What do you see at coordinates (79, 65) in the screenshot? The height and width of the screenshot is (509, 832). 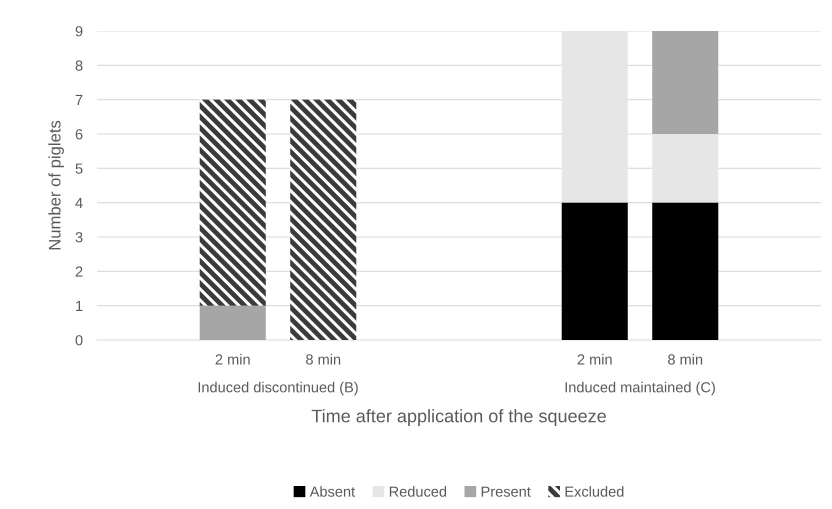 I see `y-tick-label: 8` at bounding box center [79, 65].